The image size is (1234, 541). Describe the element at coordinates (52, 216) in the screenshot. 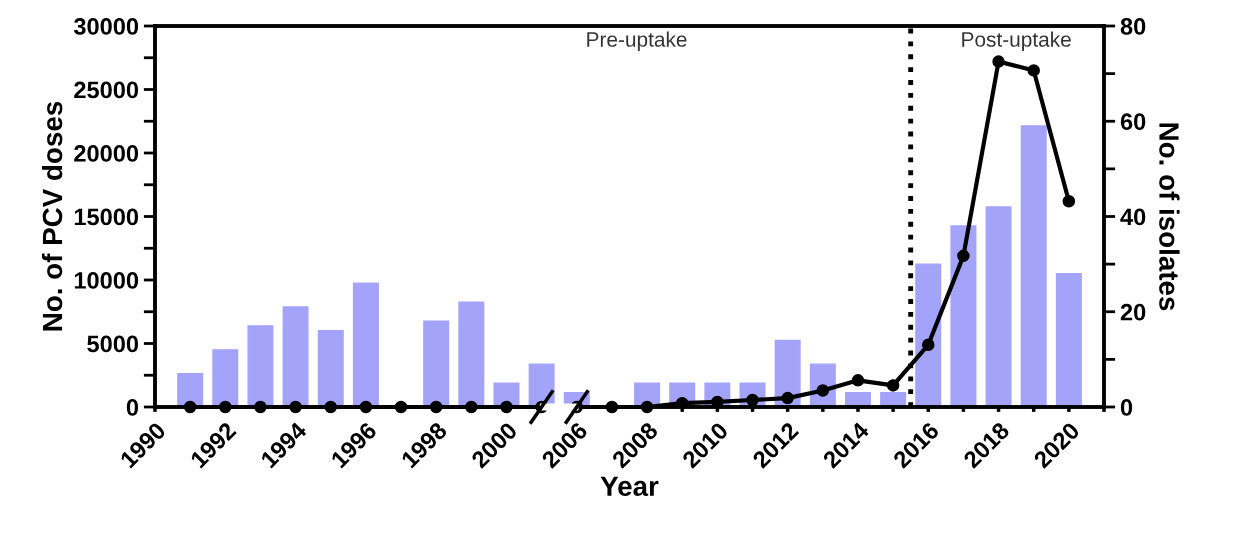

I see `y-axis-title: No. of PCV doses` at that location.